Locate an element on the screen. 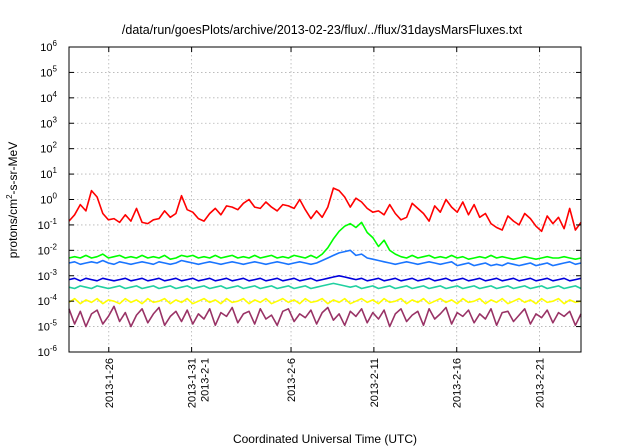 The image size is (640, 448). y-tick-label: 10⁵ is located at coordinates (48, 71).